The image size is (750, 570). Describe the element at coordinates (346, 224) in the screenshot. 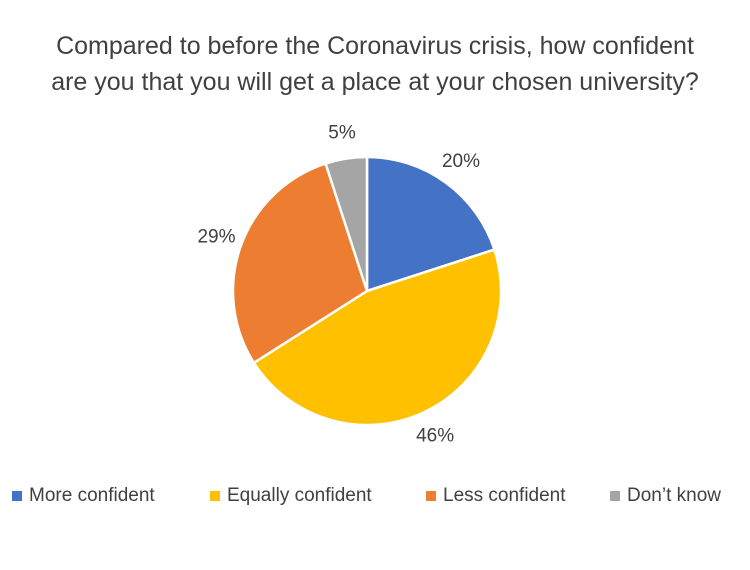

I see `pie-slice-don-t-know` at that location.